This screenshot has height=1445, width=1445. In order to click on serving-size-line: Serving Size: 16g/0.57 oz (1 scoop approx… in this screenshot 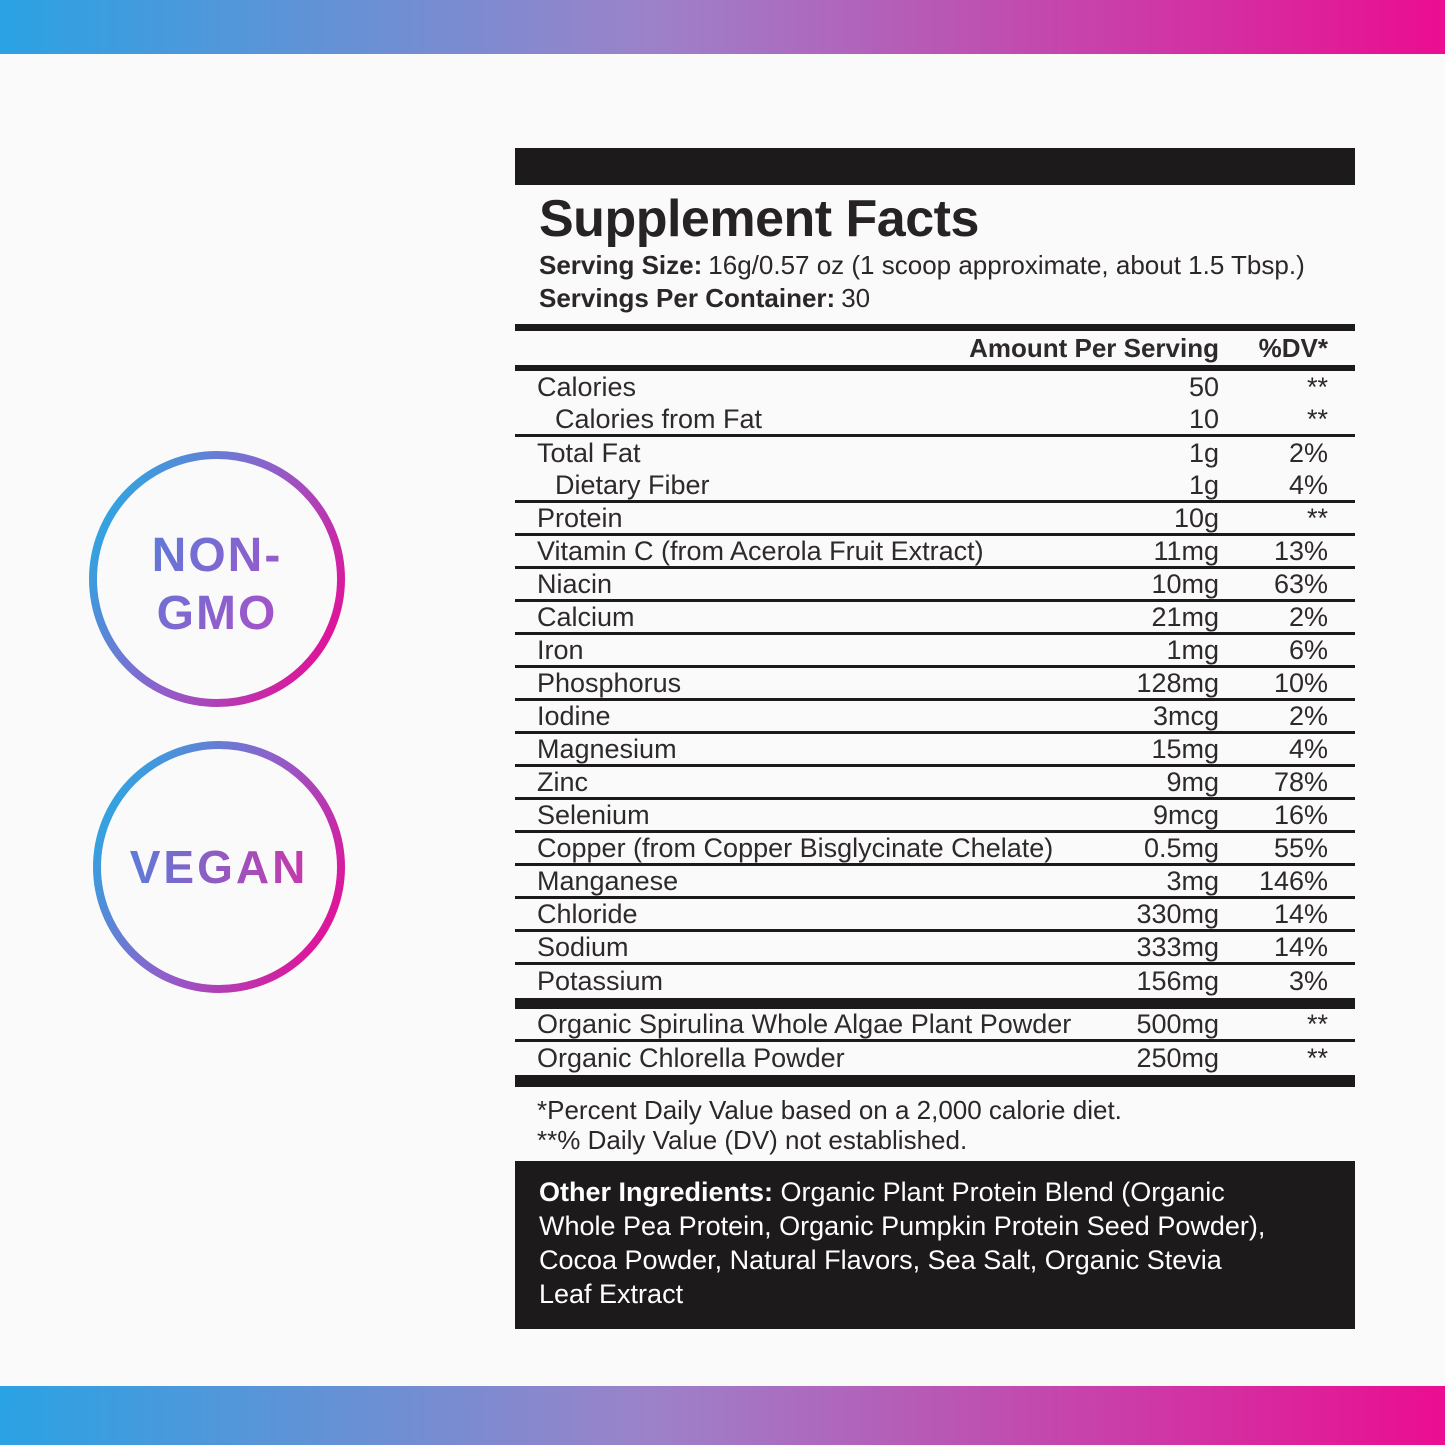, I will do `click(947, 265)`.